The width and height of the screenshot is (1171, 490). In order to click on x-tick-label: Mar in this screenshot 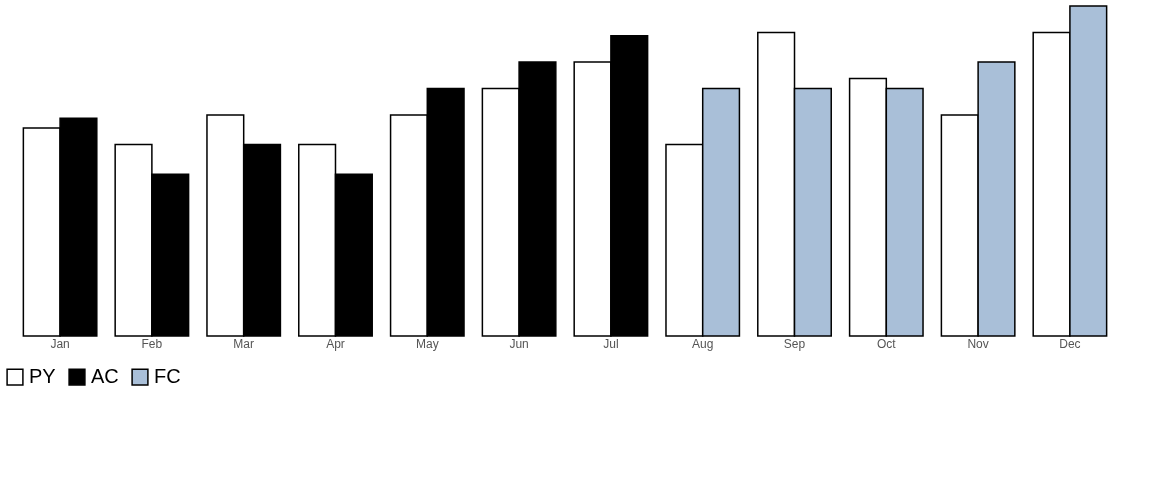, I will do `click(244, 343)`.